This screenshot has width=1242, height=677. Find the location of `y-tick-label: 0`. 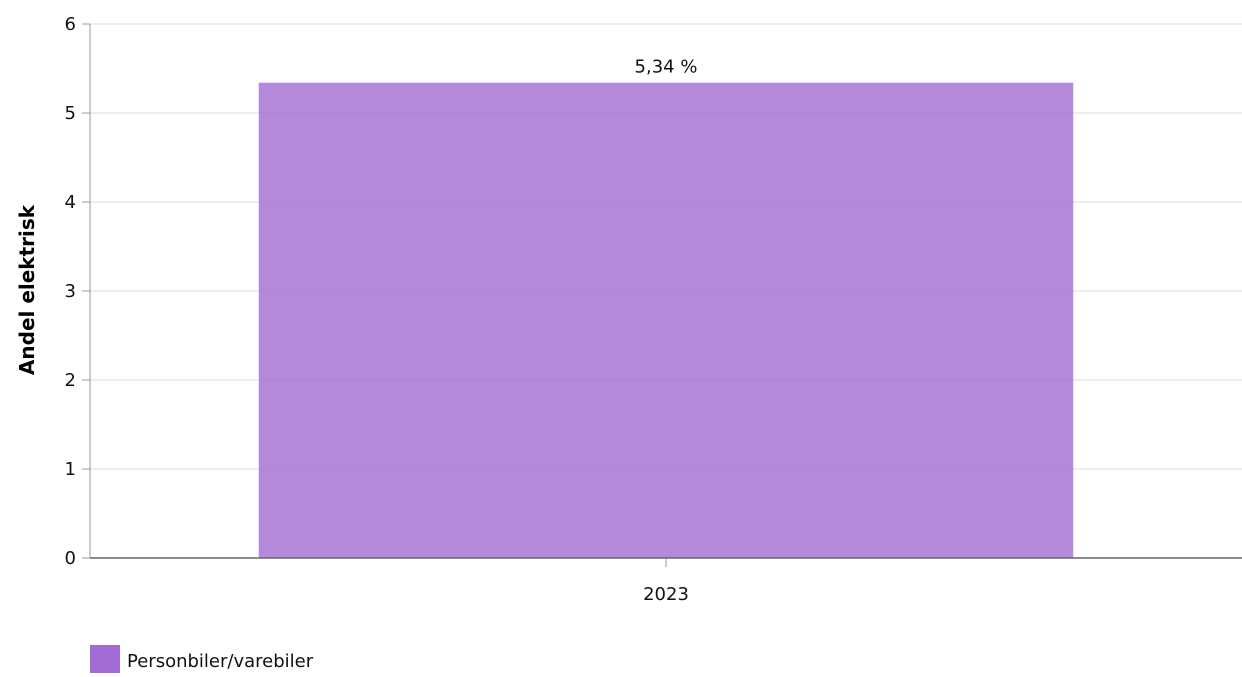

y-tick-label: 0 is located at coordinates (70, 558).